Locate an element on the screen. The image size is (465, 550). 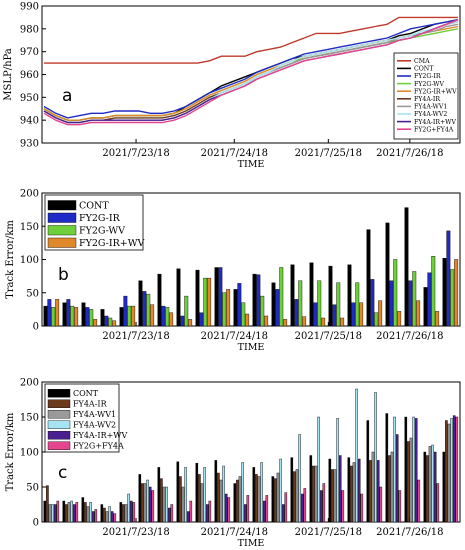
x-tick-label: 2021/7/23/18 is located at coordinates (135, 532).